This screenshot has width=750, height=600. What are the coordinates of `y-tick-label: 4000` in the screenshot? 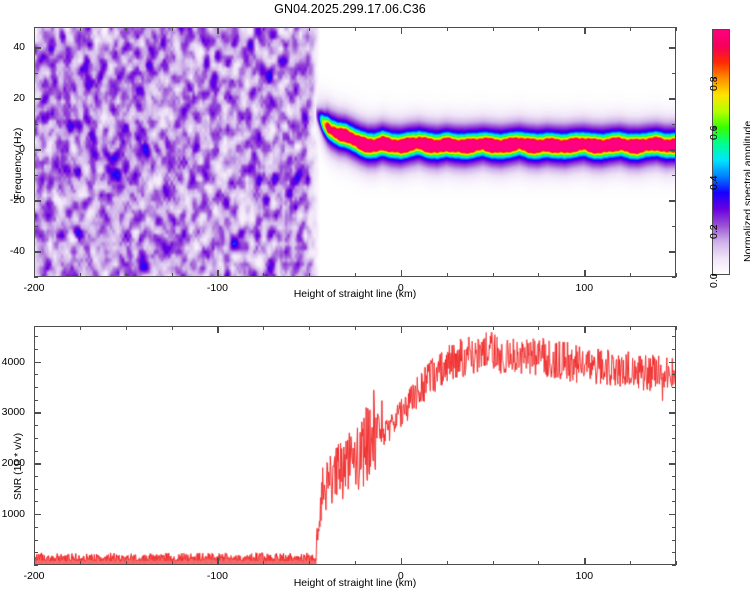 It's located at (13, 361).